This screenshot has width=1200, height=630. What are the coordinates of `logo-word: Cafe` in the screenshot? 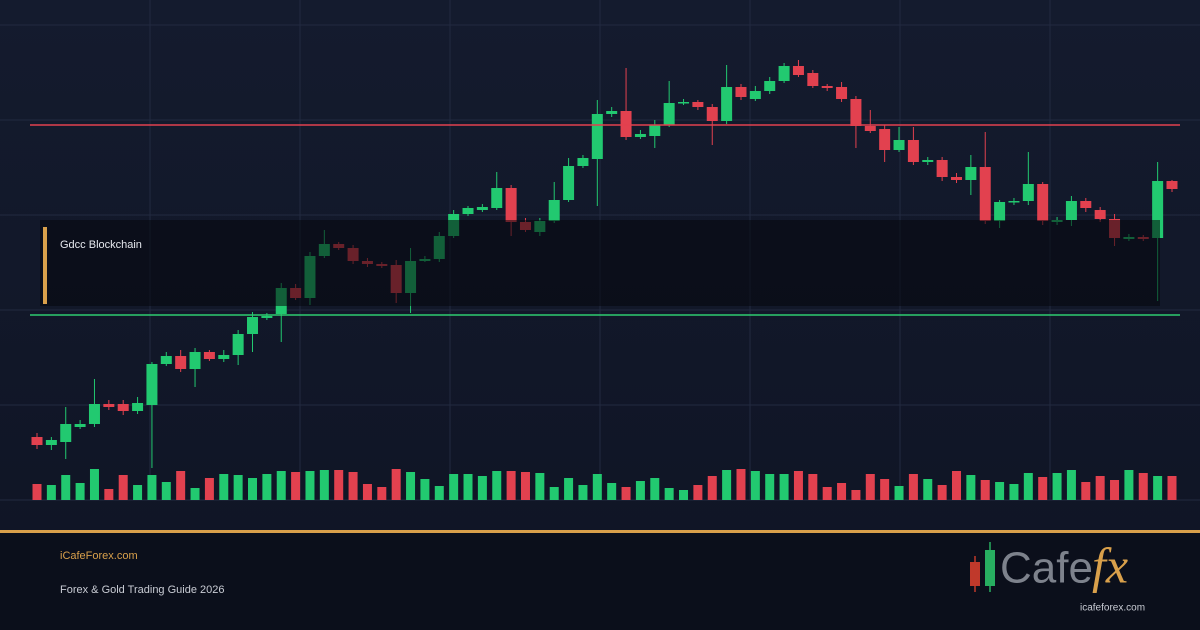 It's located at (1046, 568).